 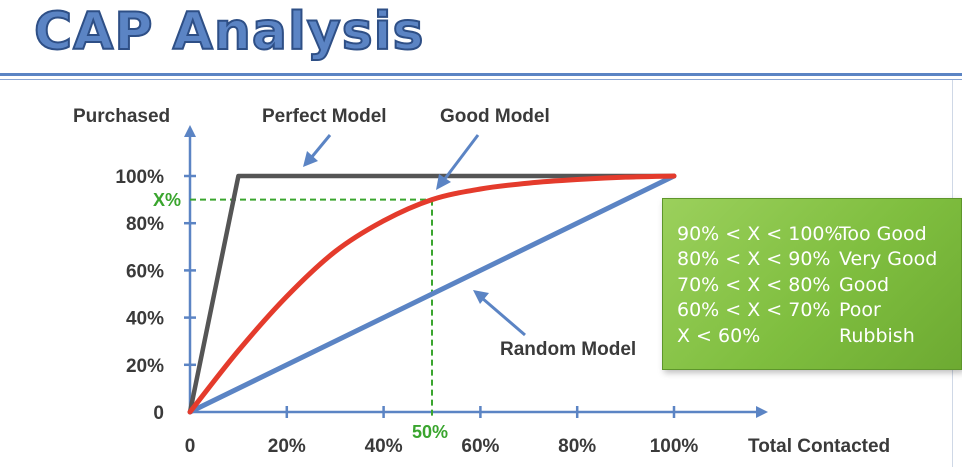 What do you see at coordinates (481, 297) in the screenshot?
I see `random-pointer-head` at bounding box center [481, 297].